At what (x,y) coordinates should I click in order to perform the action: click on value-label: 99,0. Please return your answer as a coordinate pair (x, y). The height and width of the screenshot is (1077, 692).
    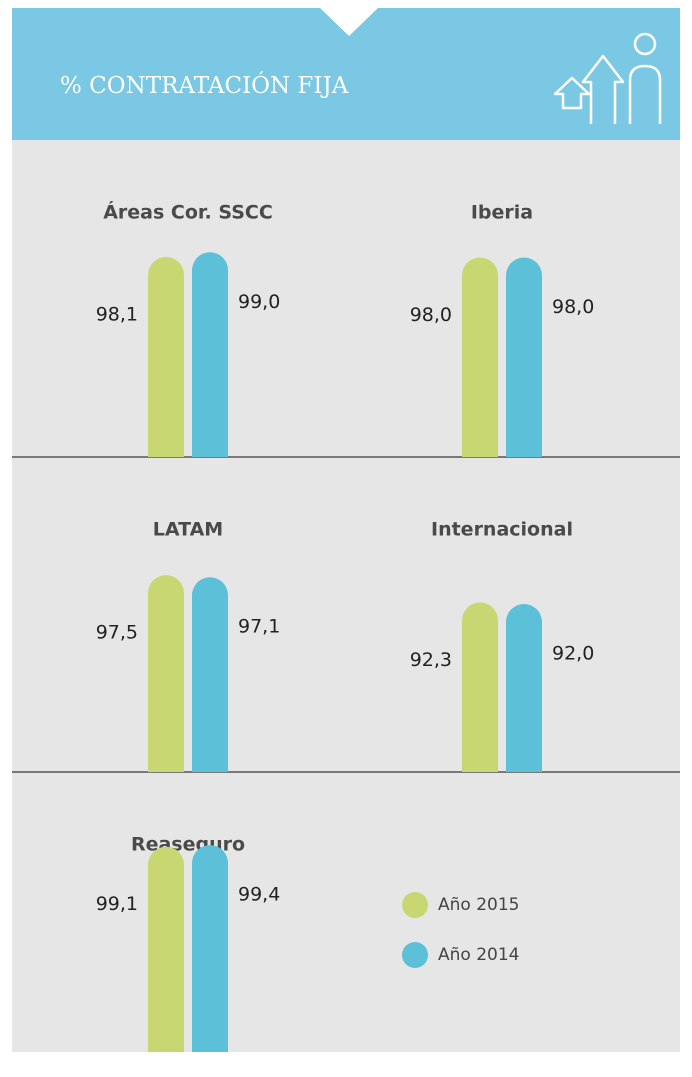
    Looking at the image, I should click on (259, 302).